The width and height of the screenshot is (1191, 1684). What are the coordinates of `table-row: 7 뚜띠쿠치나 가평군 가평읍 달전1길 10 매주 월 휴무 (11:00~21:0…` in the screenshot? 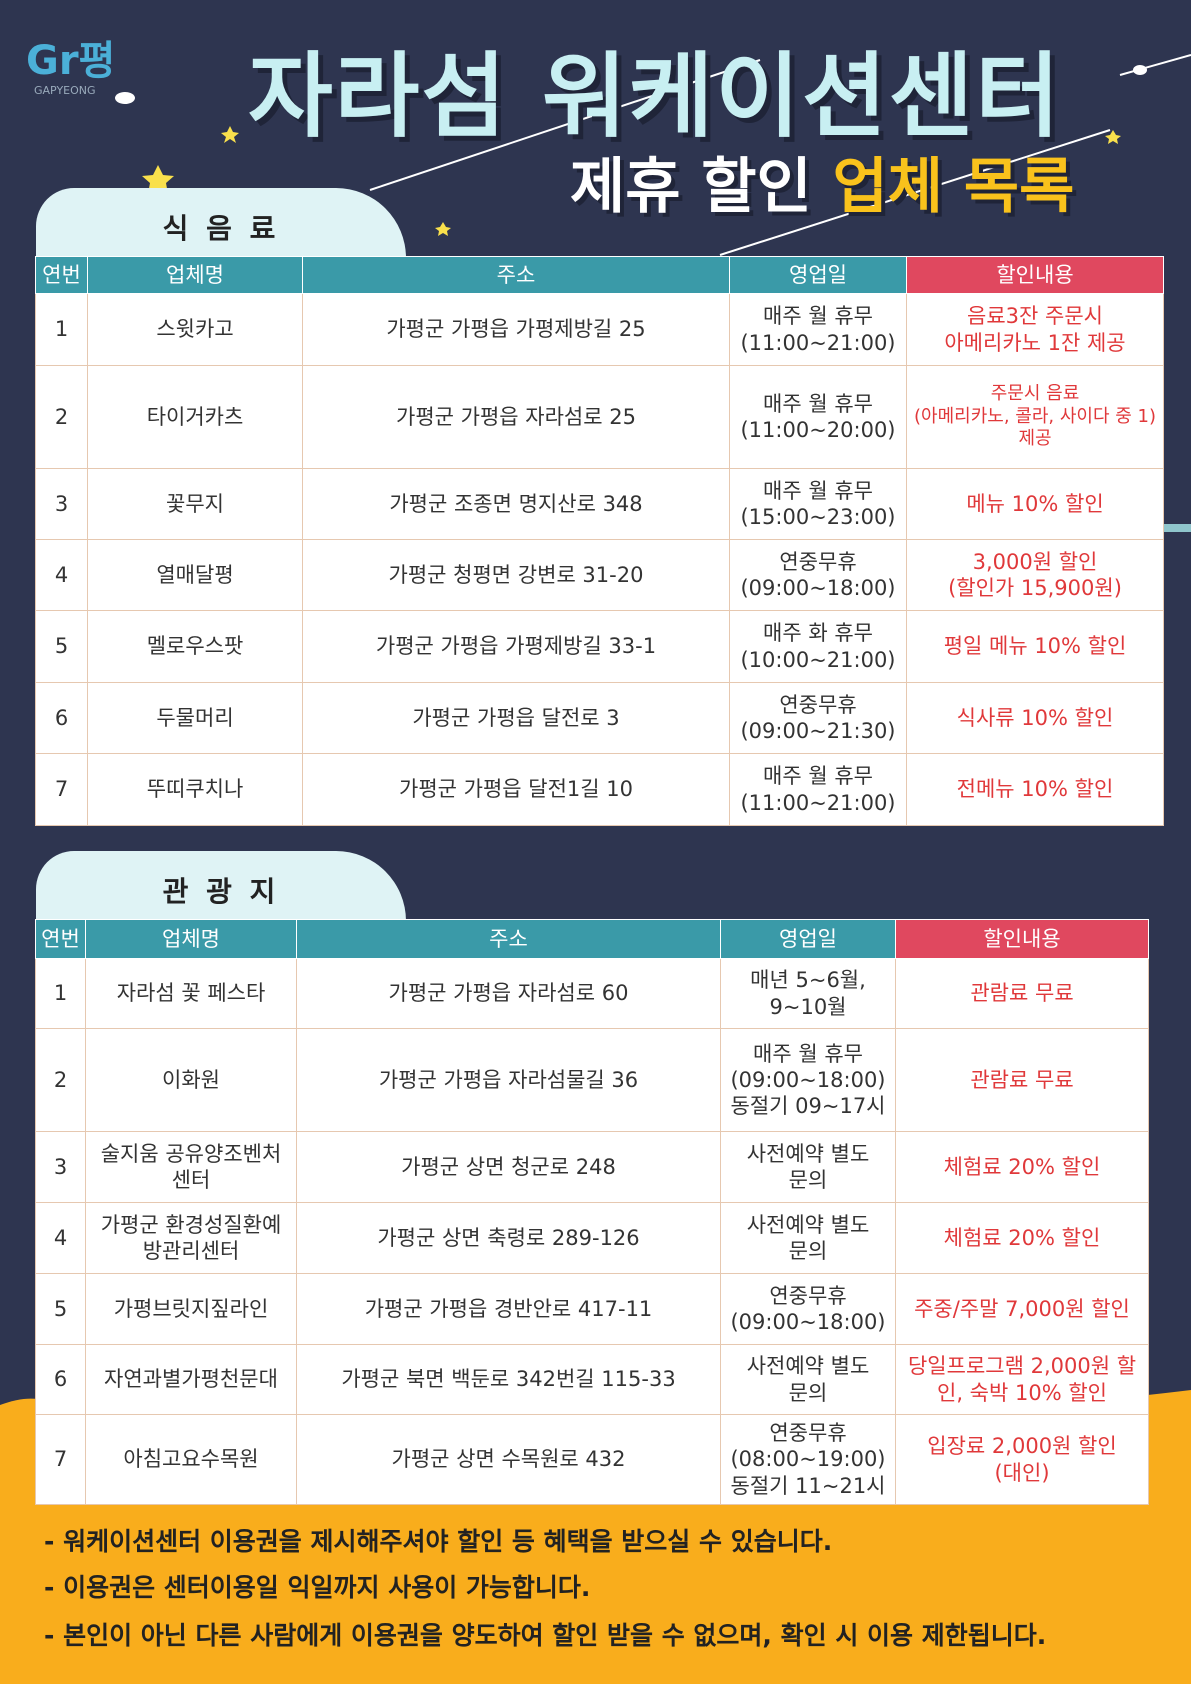 It's located at (599, 789).